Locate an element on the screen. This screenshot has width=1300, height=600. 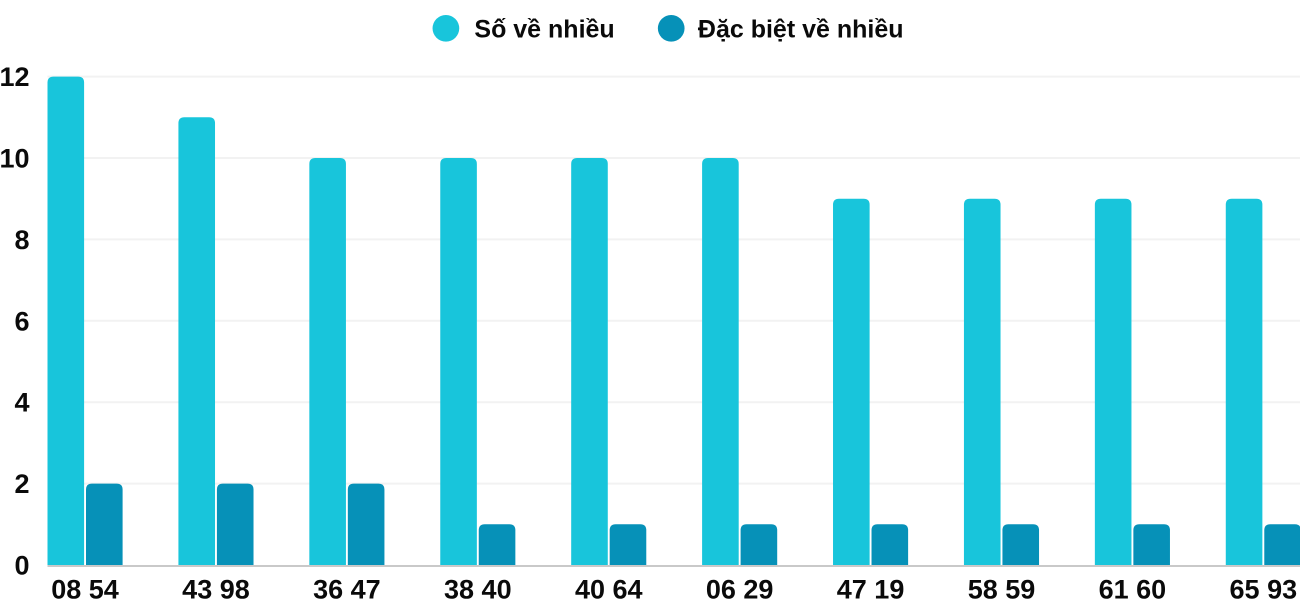
svg-text: Số về nhiều is located at coordinates (544, 29).